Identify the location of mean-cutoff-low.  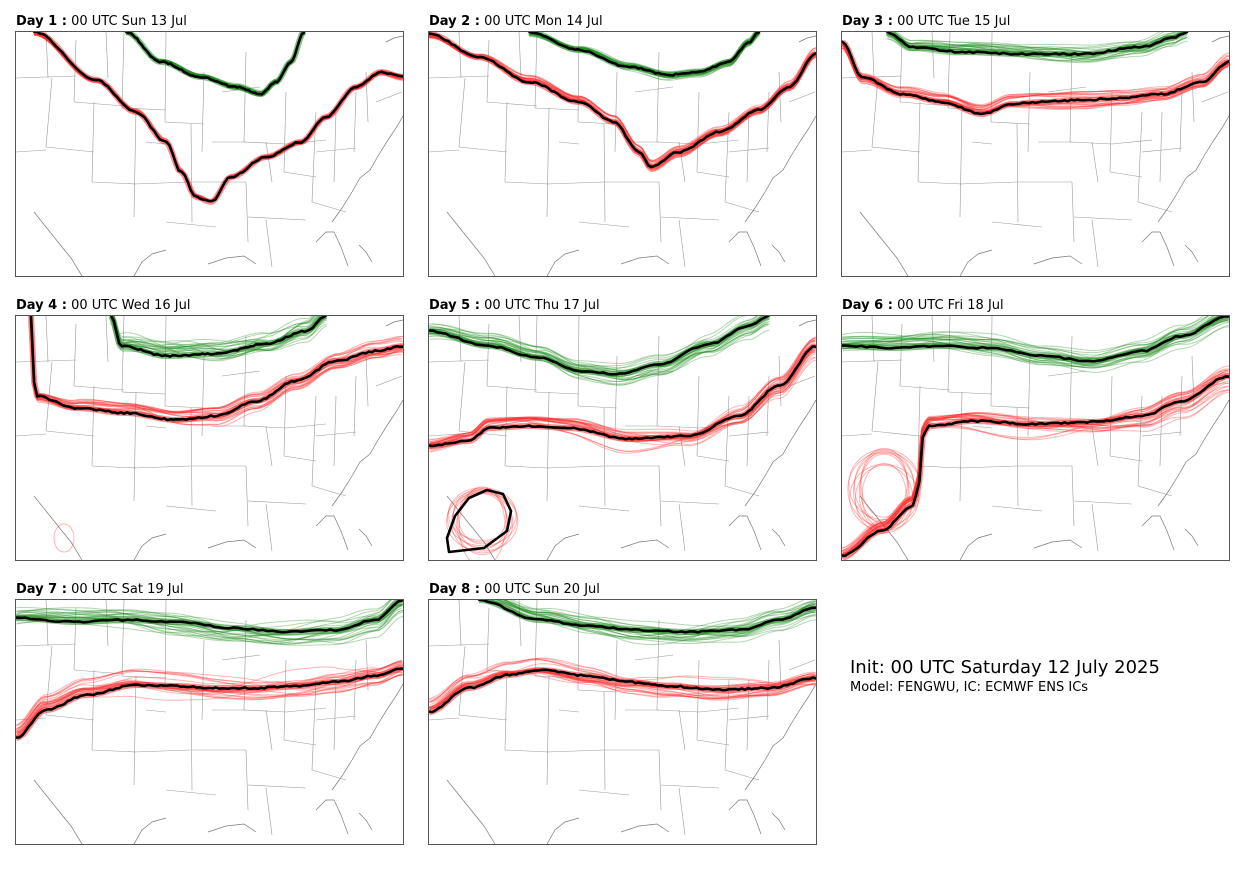
(479, 521).